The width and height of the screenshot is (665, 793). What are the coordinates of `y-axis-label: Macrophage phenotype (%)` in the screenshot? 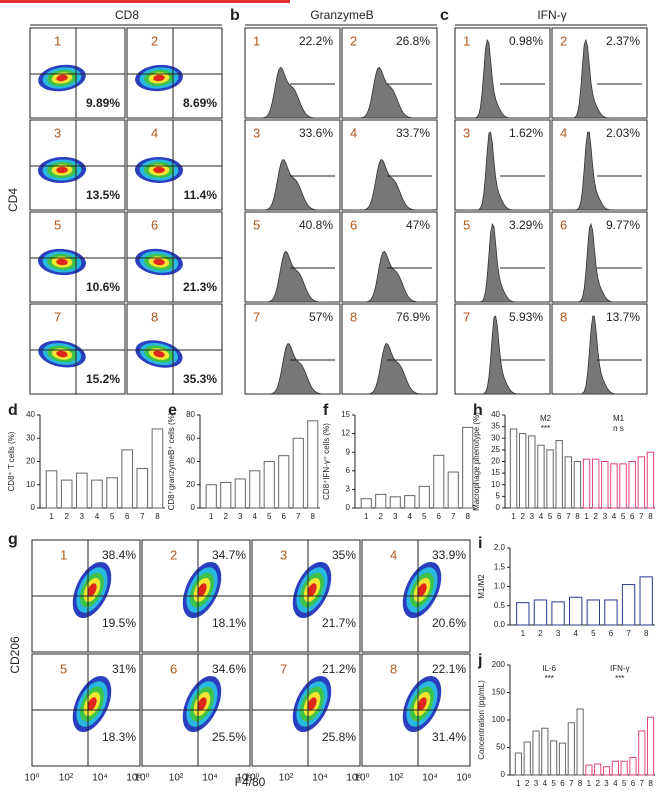 It's located at (476, 461).